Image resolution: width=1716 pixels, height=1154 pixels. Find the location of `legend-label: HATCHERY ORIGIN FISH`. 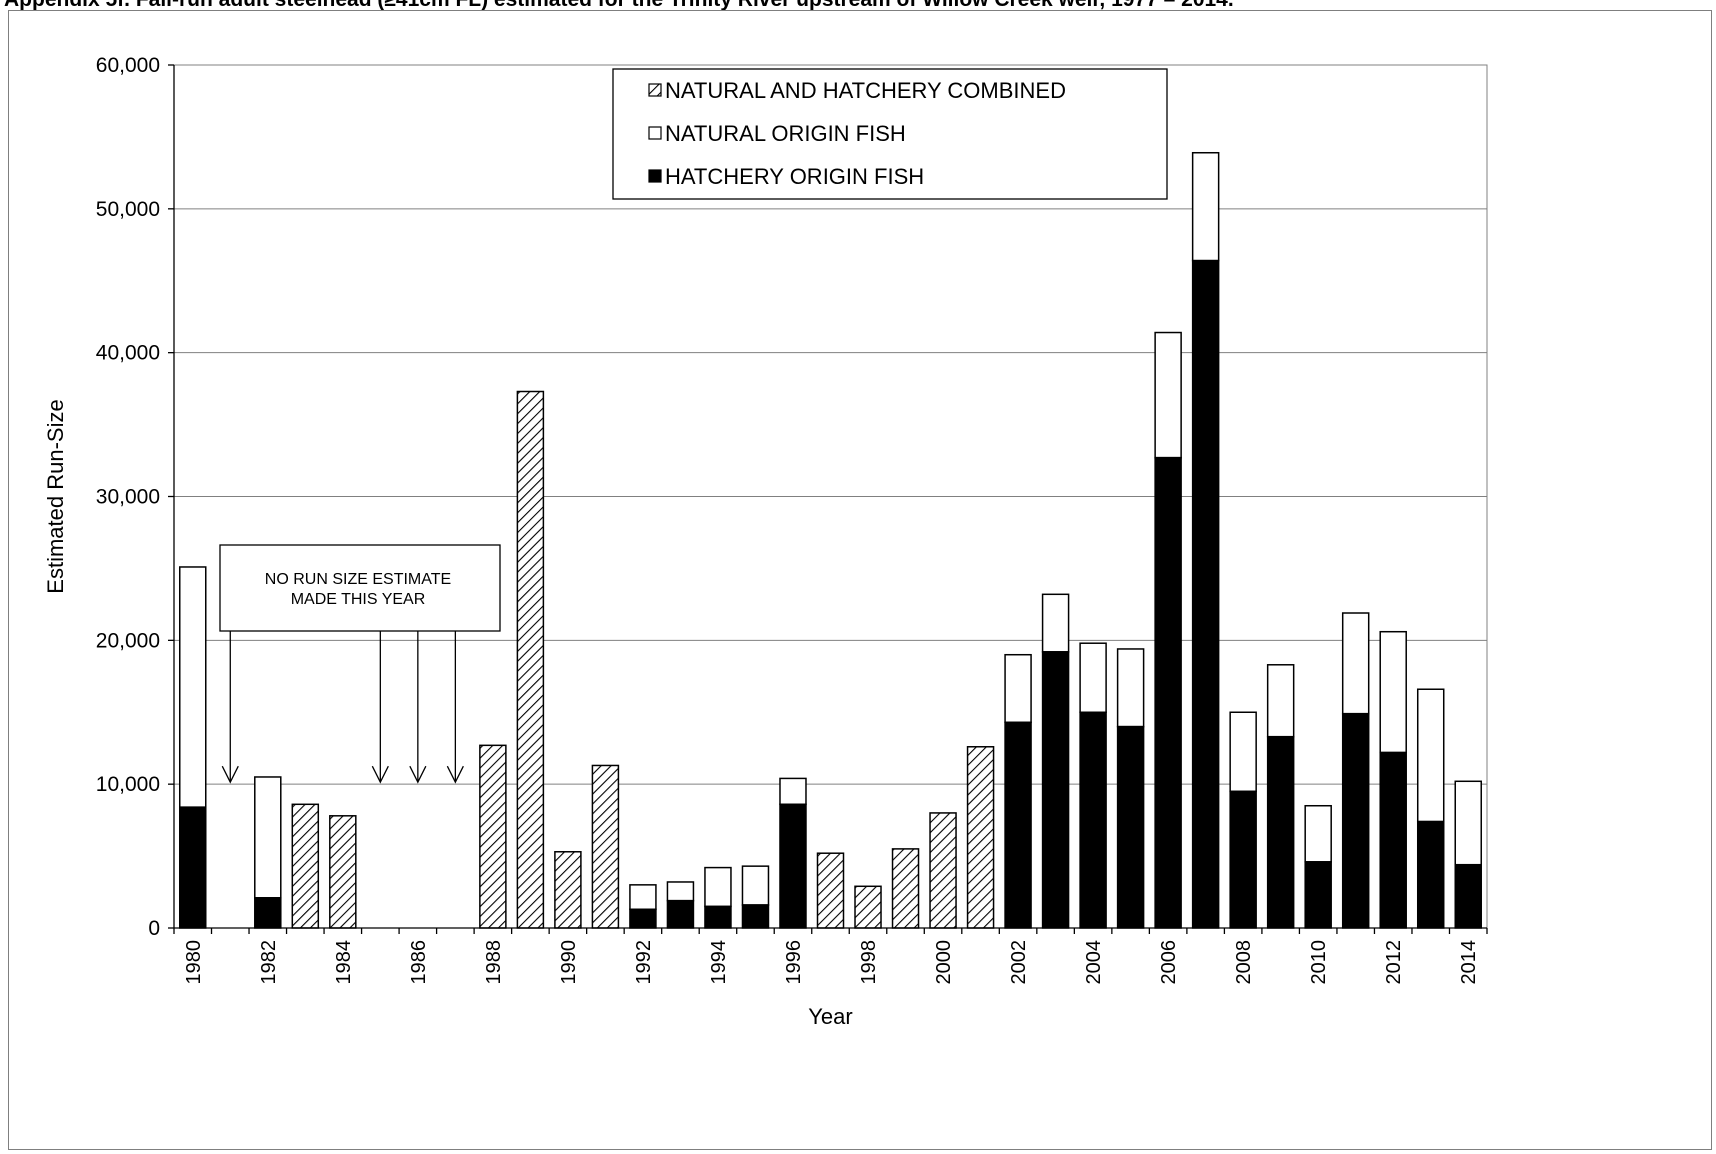

legend-label: HATCHERY ORIGIN FISH is located at coordinates (794, 176).